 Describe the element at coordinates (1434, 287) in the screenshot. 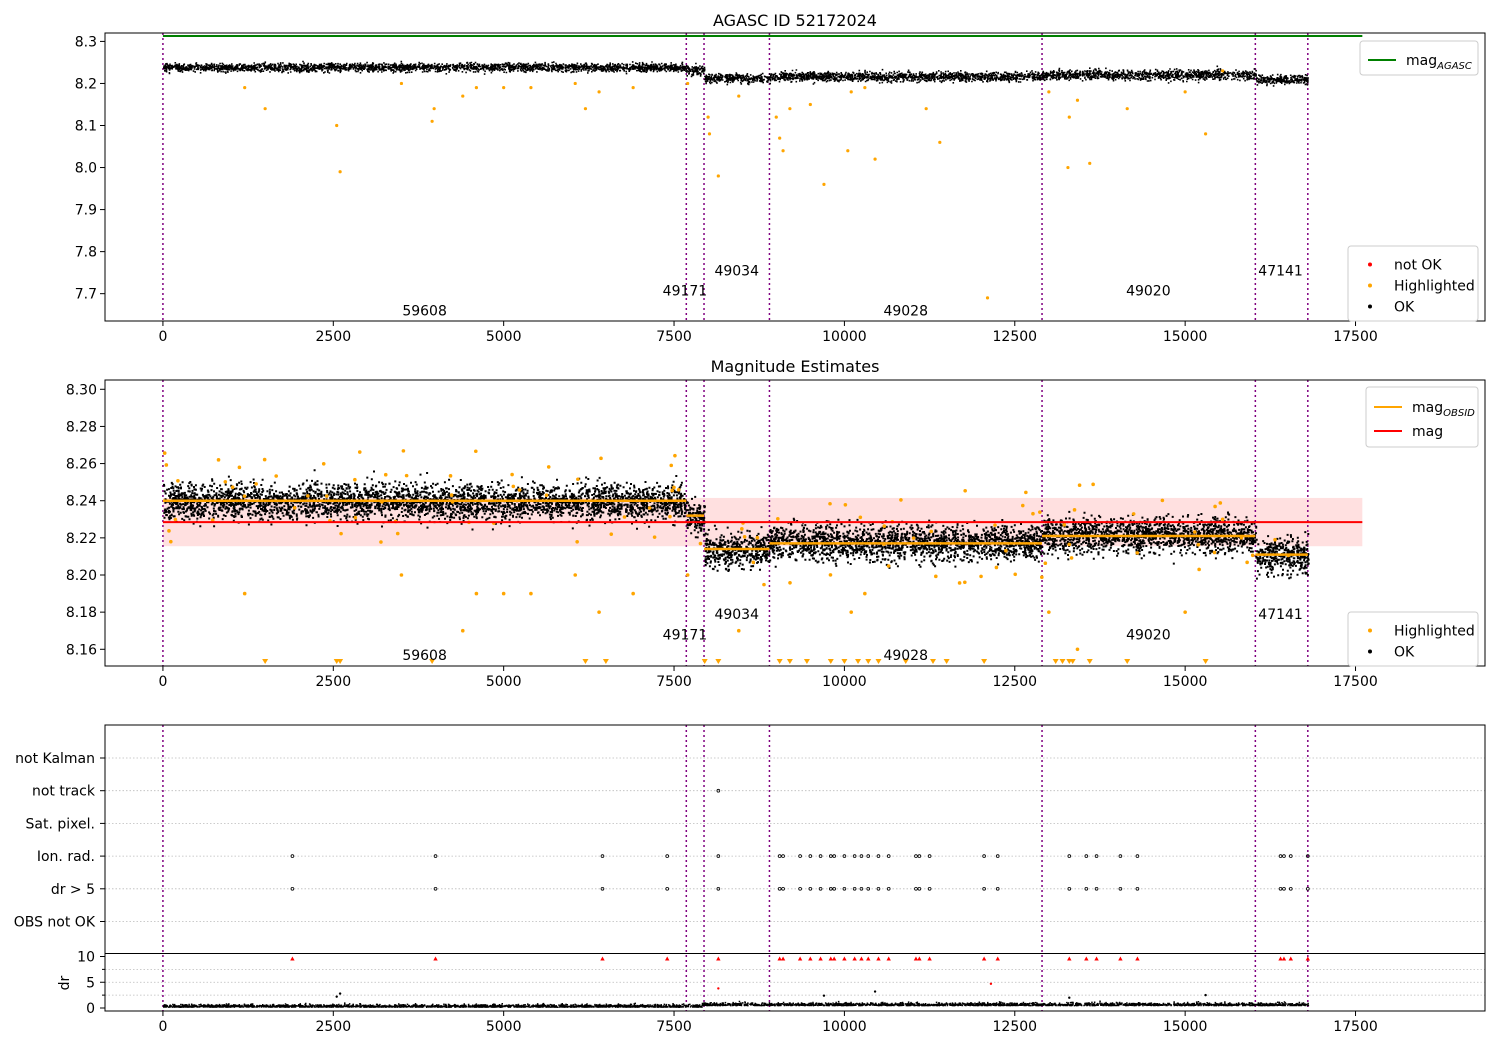

I see `legend-label: Highlighted` at that location.